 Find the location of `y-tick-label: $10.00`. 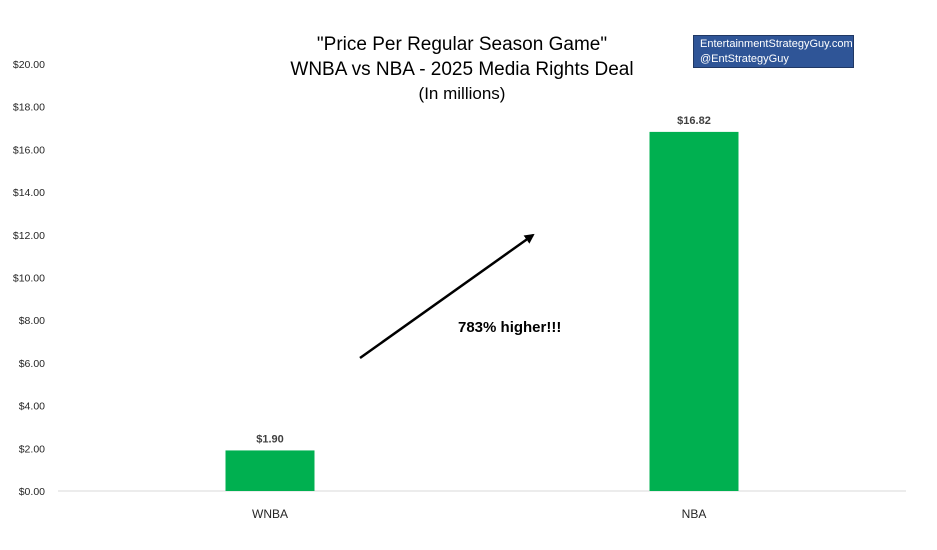

y-tick-label: $10.00 is located at coordinates (29, 279).